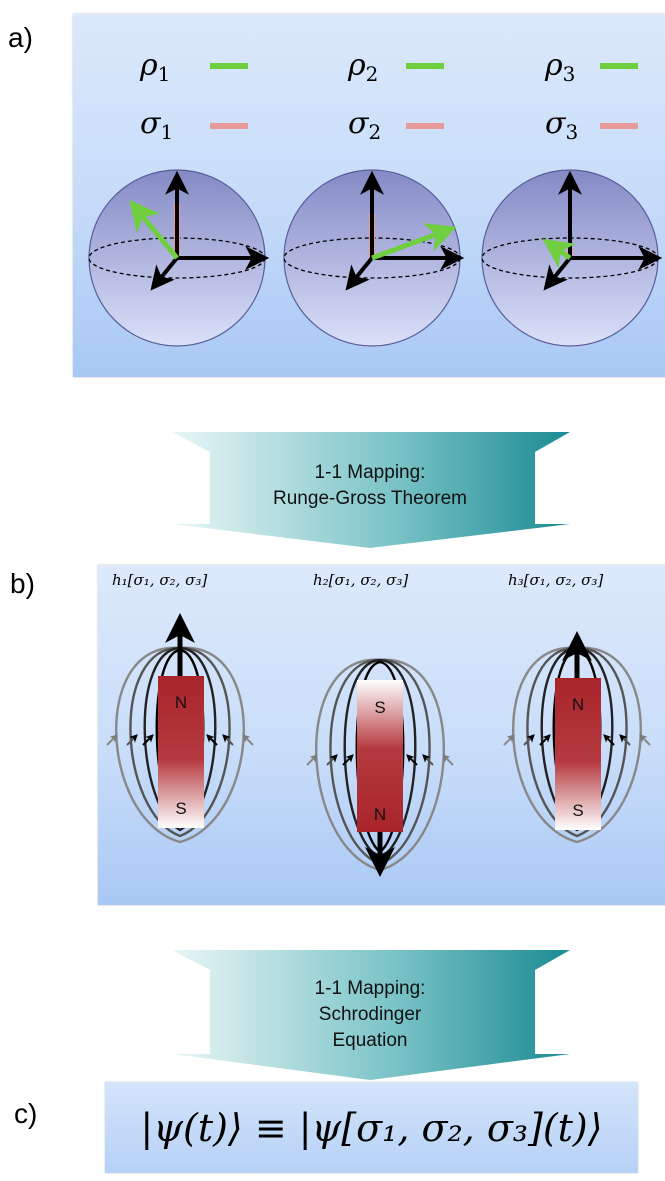  What do you see at coordinates (180, 808) in the screenshot?
I see `magnet-1-bottom-pole: S` at bounding box center [180, 808].